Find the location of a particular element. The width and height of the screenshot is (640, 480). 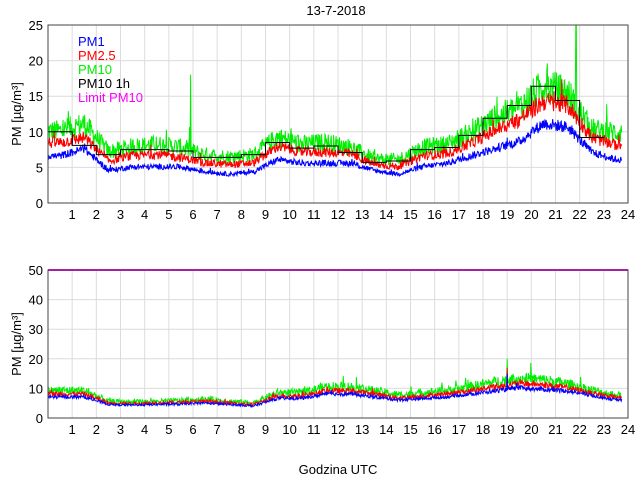

y-tick-label: 30 is located at coordinates (36, 329).